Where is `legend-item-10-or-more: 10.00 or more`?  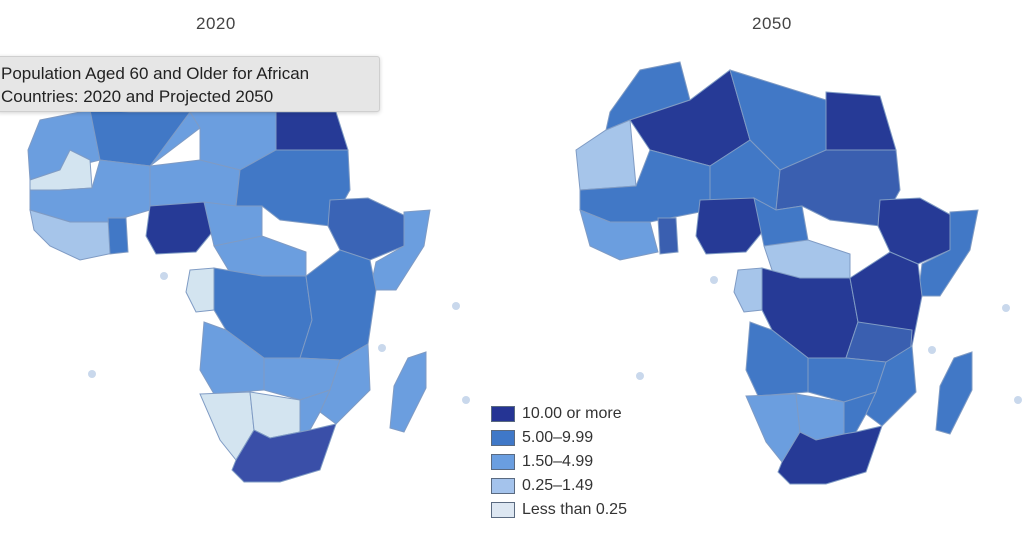 legend-item-10-or-more: 10.00 or more is located at coordinates (559, 414).